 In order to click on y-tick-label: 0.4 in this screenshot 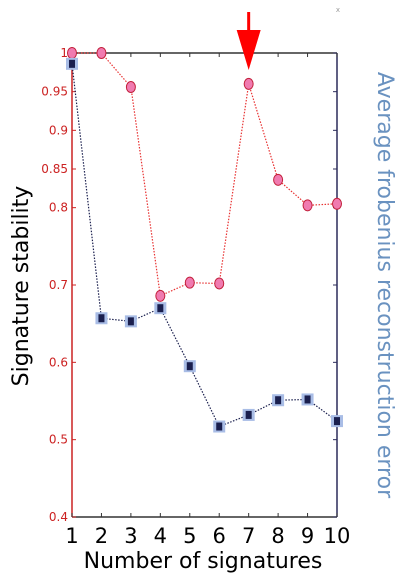, I will do `click(58, 517)`.